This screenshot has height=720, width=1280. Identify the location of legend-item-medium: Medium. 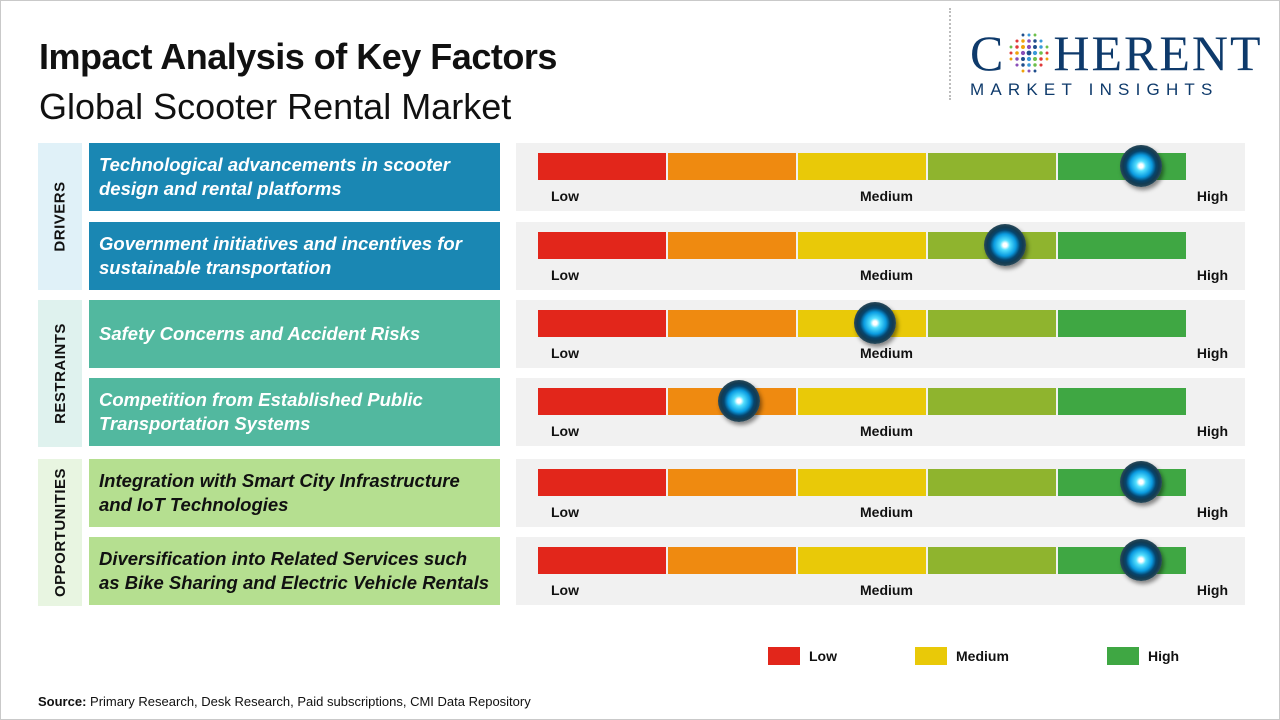
(962, 656).